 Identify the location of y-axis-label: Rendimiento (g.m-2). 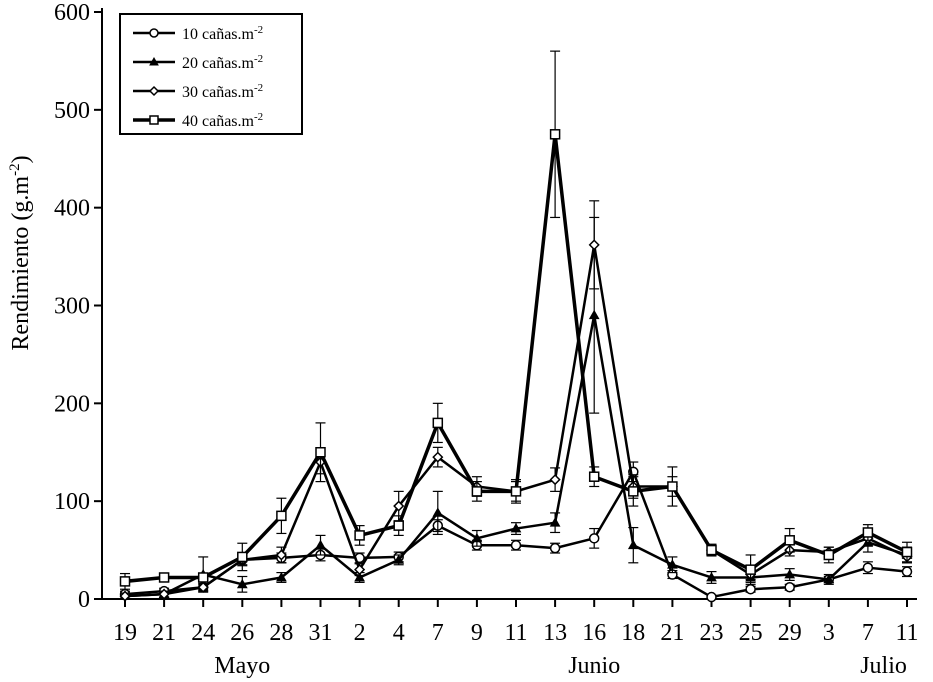
(20, 252).